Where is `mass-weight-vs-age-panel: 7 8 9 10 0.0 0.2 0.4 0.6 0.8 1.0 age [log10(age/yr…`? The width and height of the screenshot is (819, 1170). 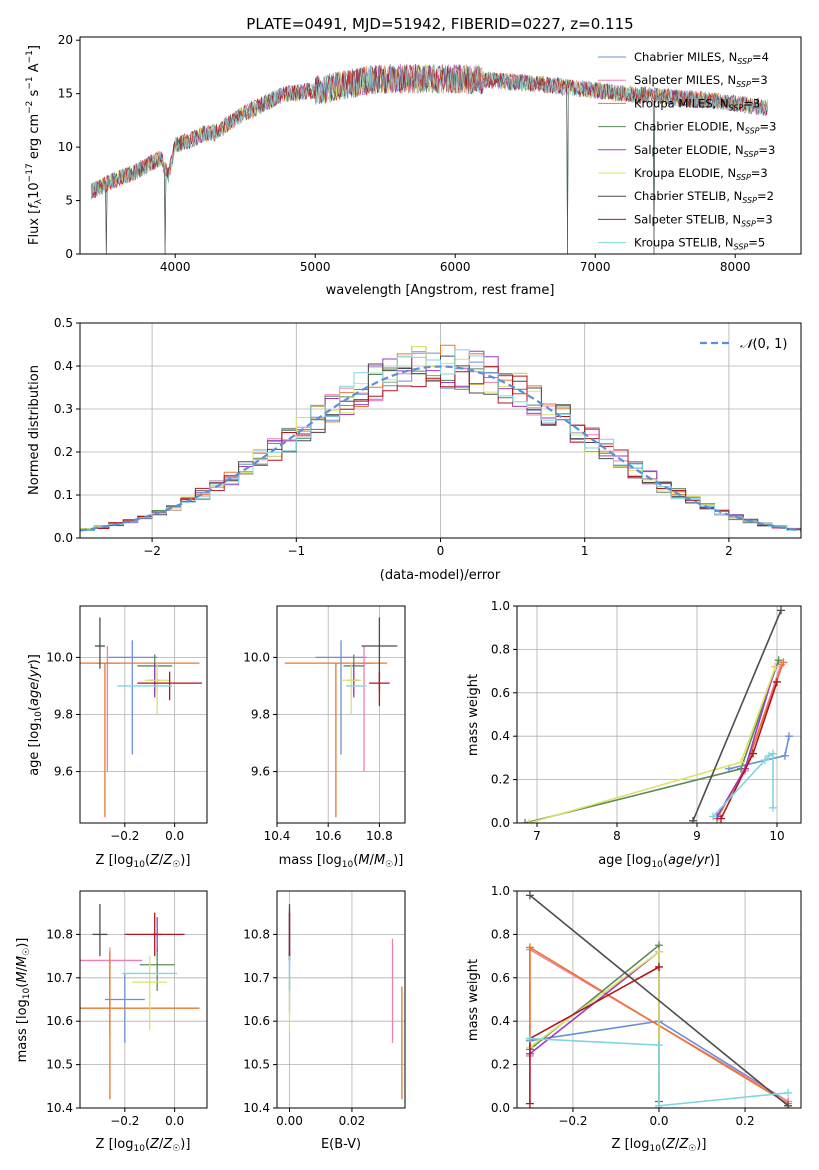
mass-weight-vs-age-panel: 7 8 9 10 0.0 0.2 0.4 0.6 0.8 1.0 age [log10(age/yr… is located at coordinates (634, 734).